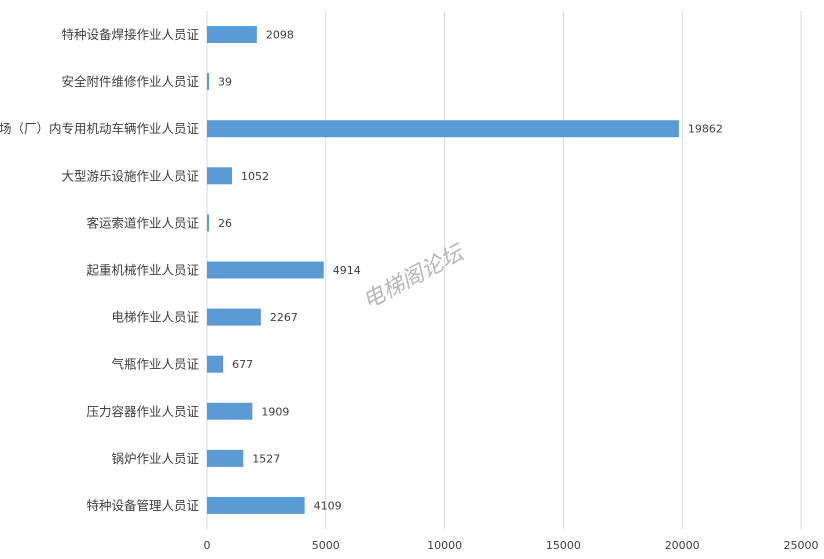 The image size is (824, 559). What do you see at coordinates (275, 411) in the screenshot?
I see `value-label: 1909` at bounding box center [275, 411].